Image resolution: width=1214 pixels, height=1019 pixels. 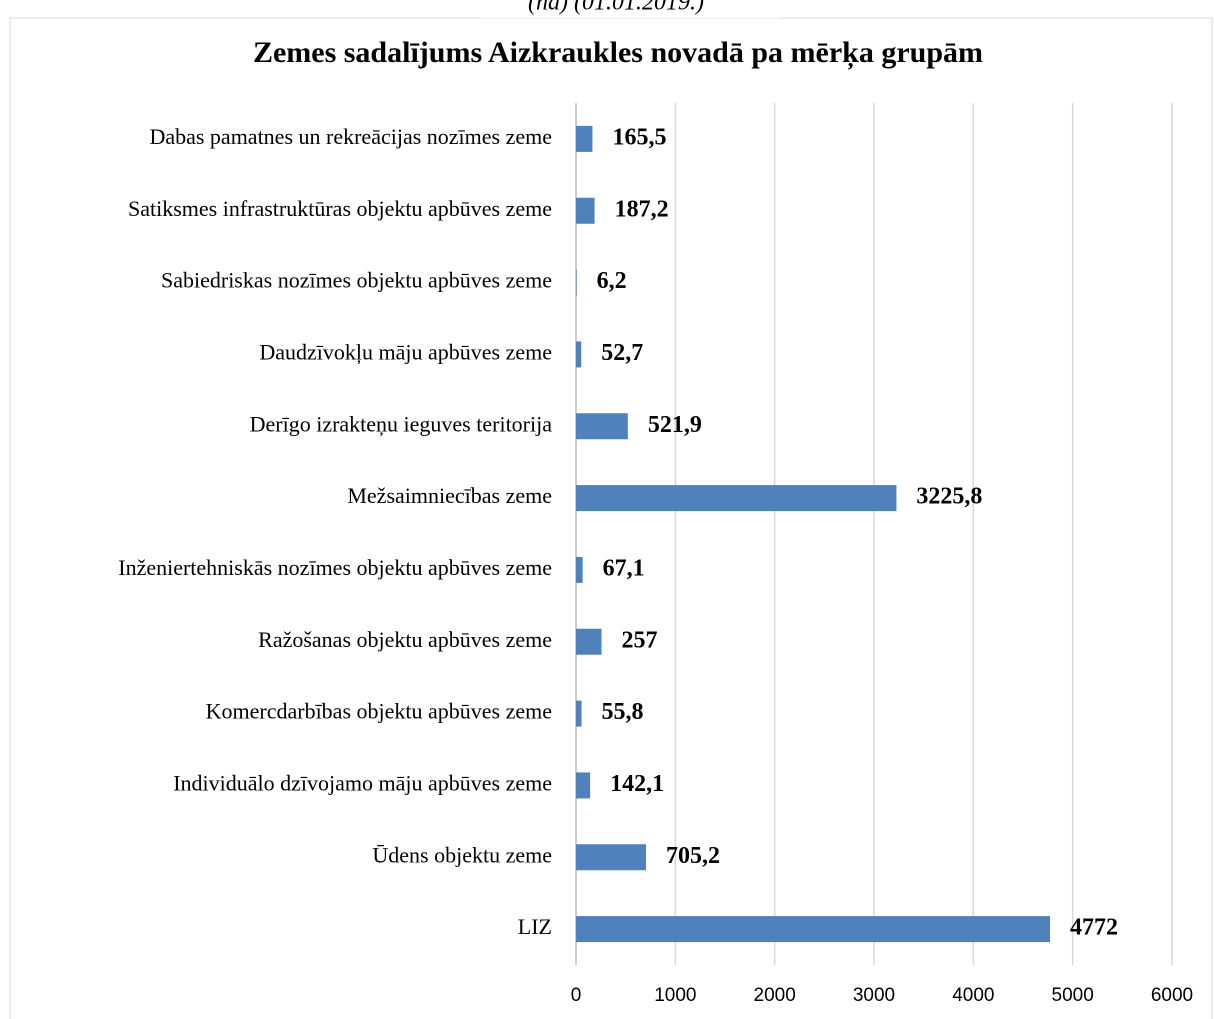 I want to click on x-tick-label: 4000, so click(x=973, y=995).